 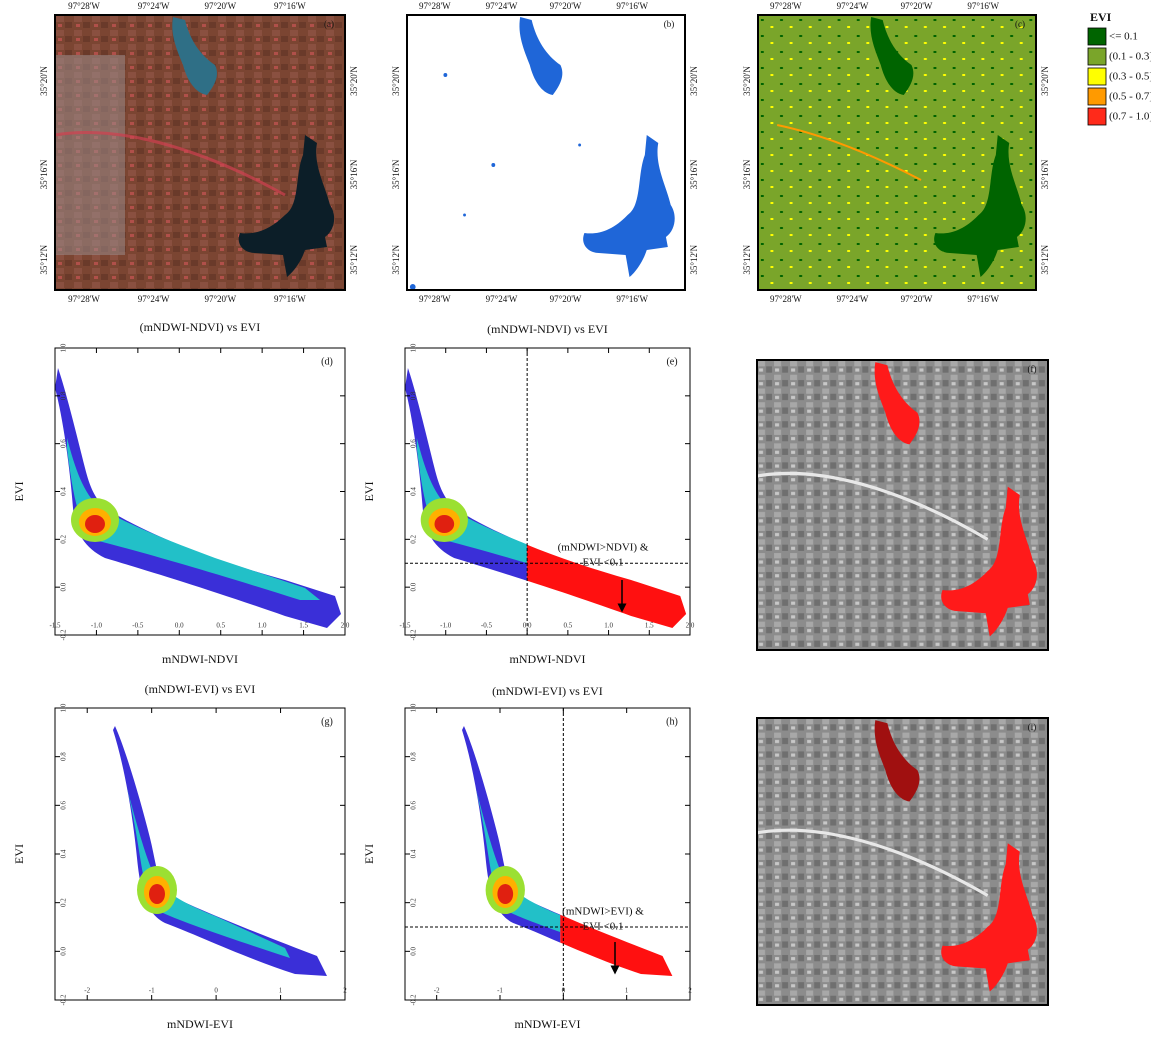 What do you see at coordinates (608, 626) in the screenshot?
I see `x-tick-label: 1.0` at bounding box center [608, 626].